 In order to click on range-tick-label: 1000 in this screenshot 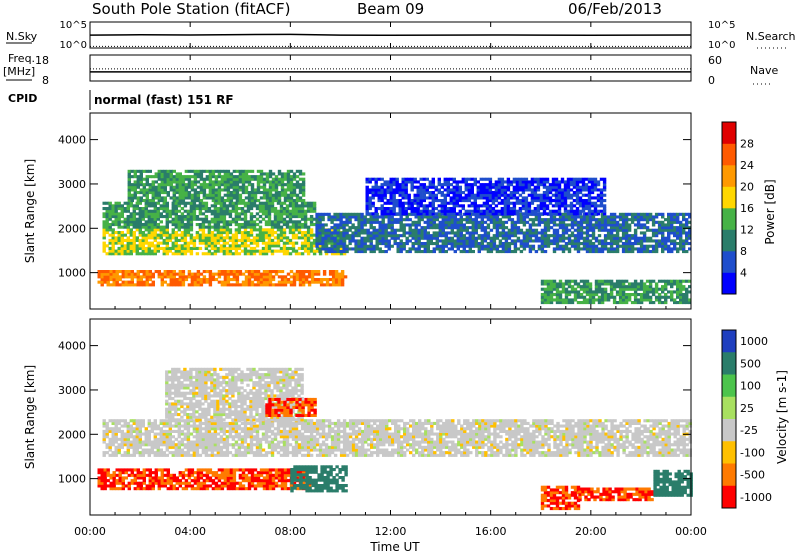, I will do `click(72, 273)`.